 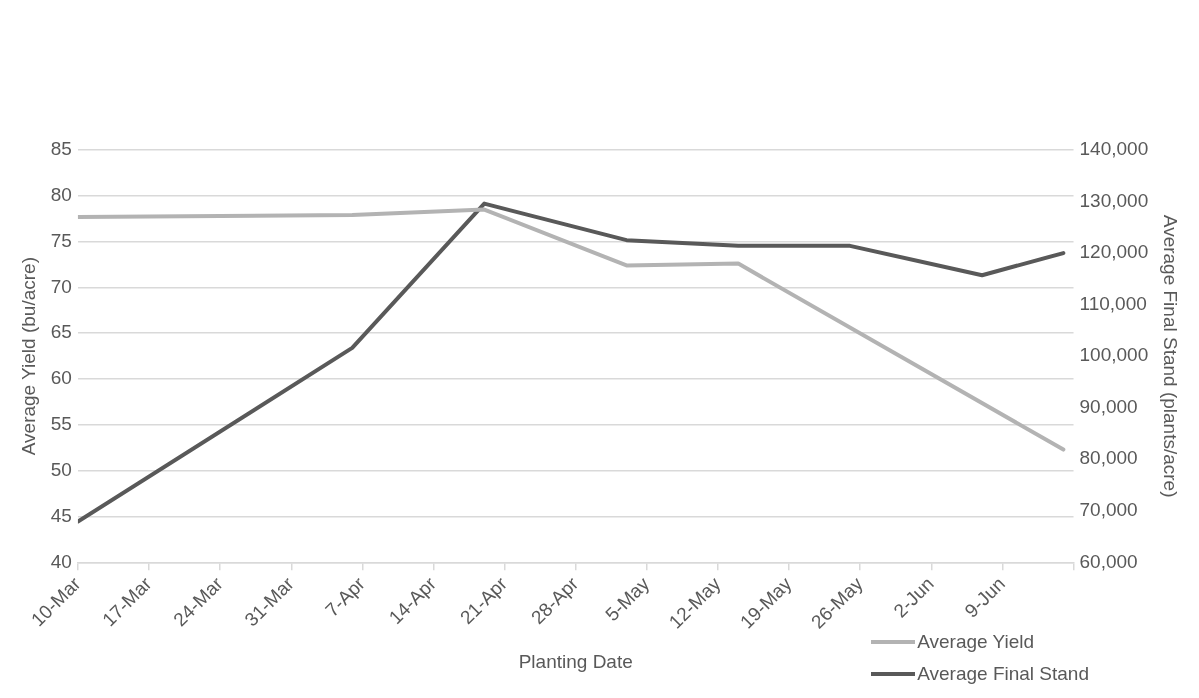 I want to click on y-tick-label: 45, so click(x=61, y=515).